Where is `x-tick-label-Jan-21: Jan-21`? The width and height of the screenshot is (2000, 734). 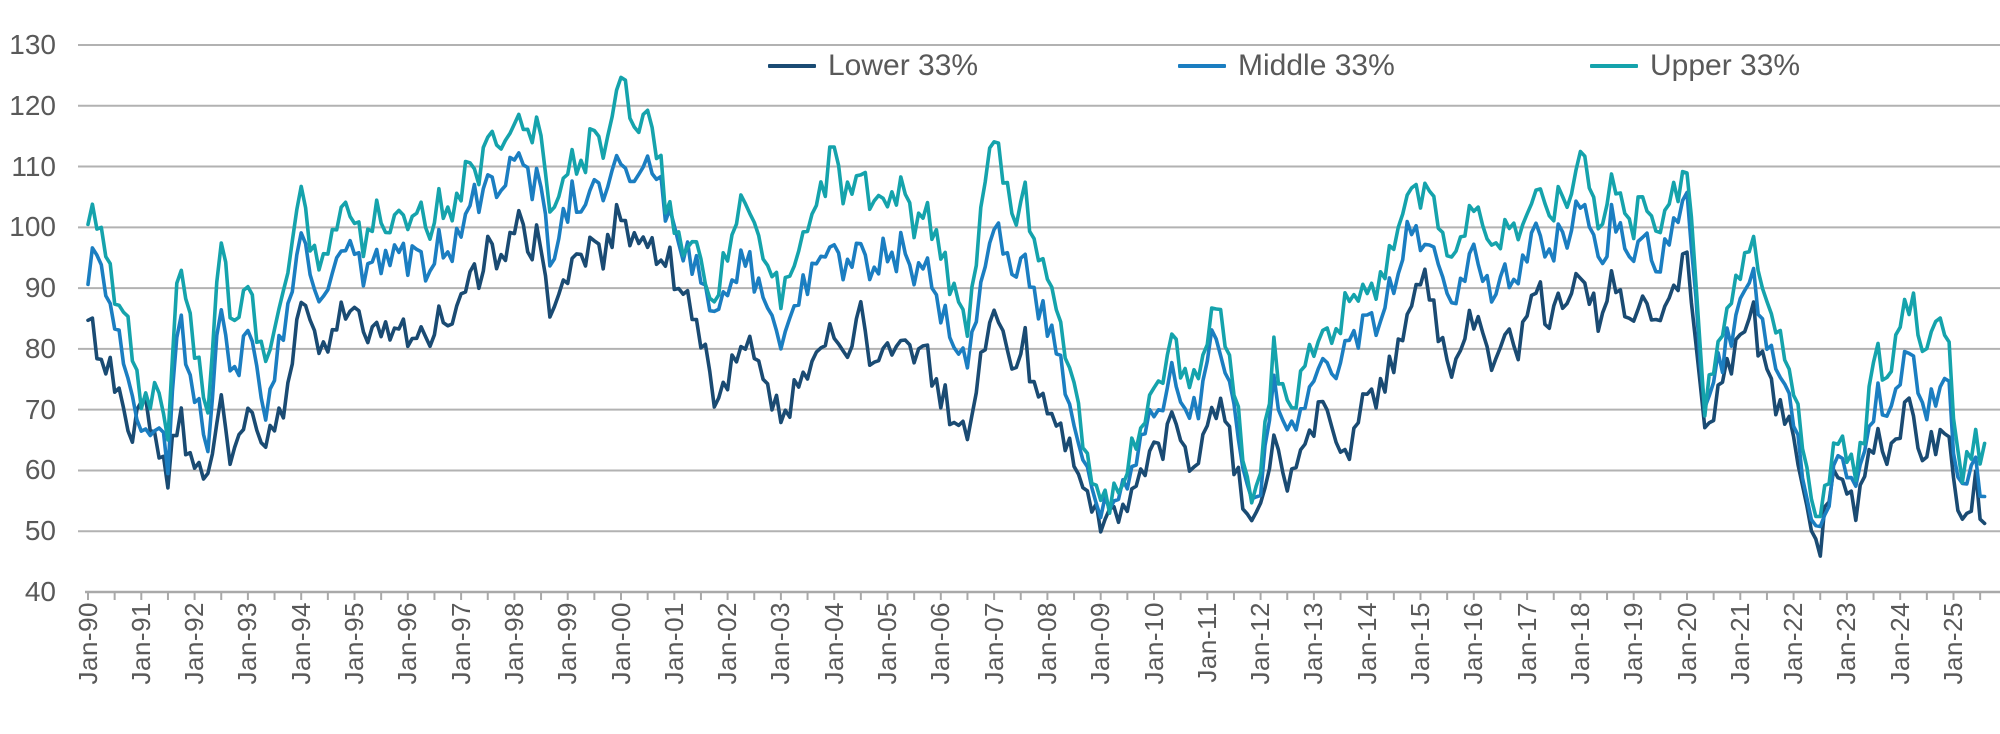
x-tick-label-Jan-21: Jan-21 is located at coordinates (1739, 643).